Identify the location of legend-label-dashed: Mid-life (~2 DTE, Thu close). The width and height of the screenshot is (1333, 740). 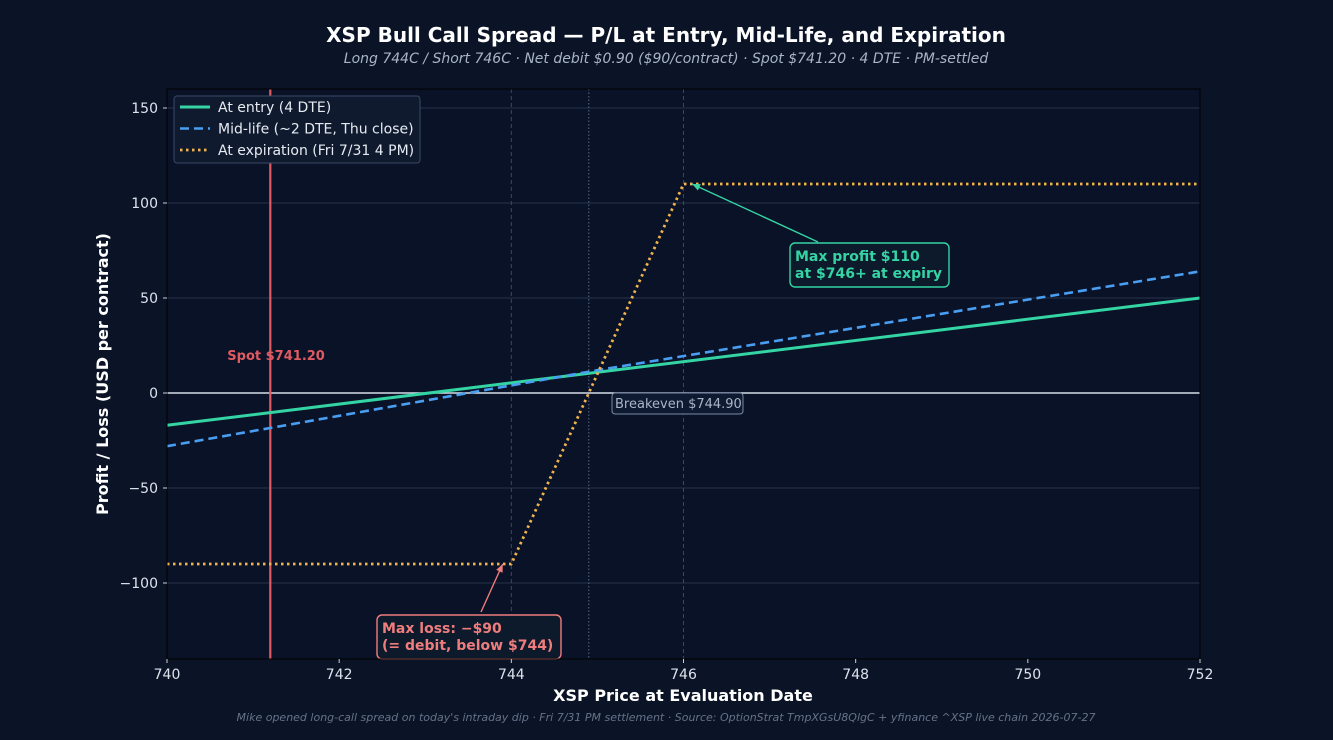
(316, 130).